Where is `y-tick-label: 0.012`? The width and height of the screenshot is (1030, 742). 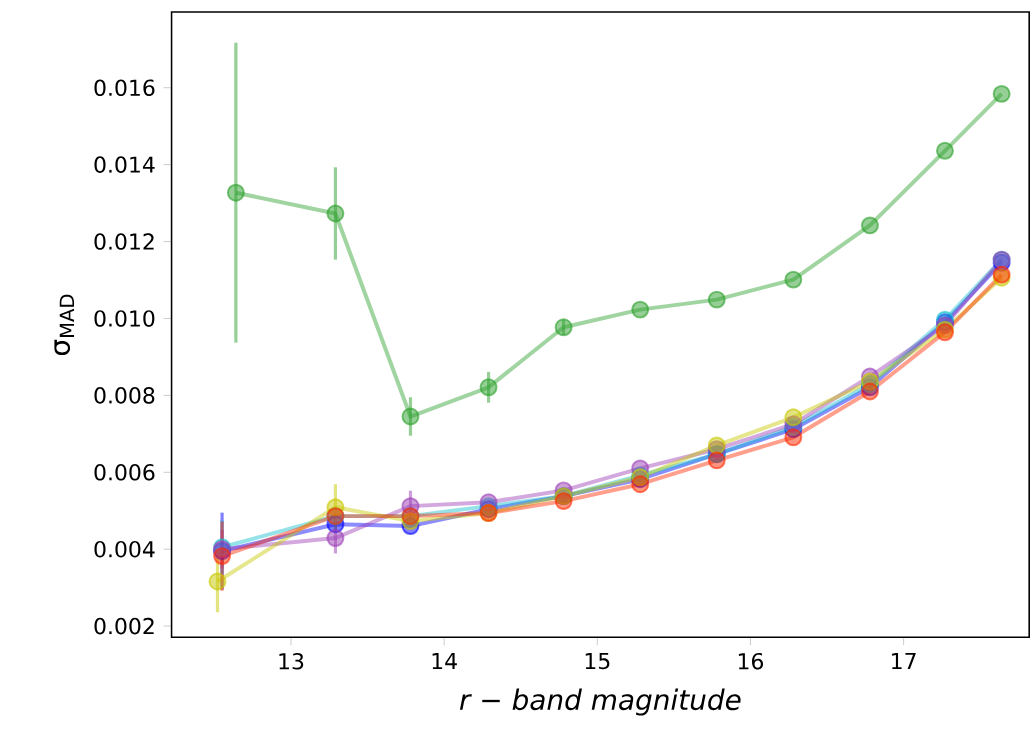
y-tick-label: 0.012 is located at coordinates (124, 241).